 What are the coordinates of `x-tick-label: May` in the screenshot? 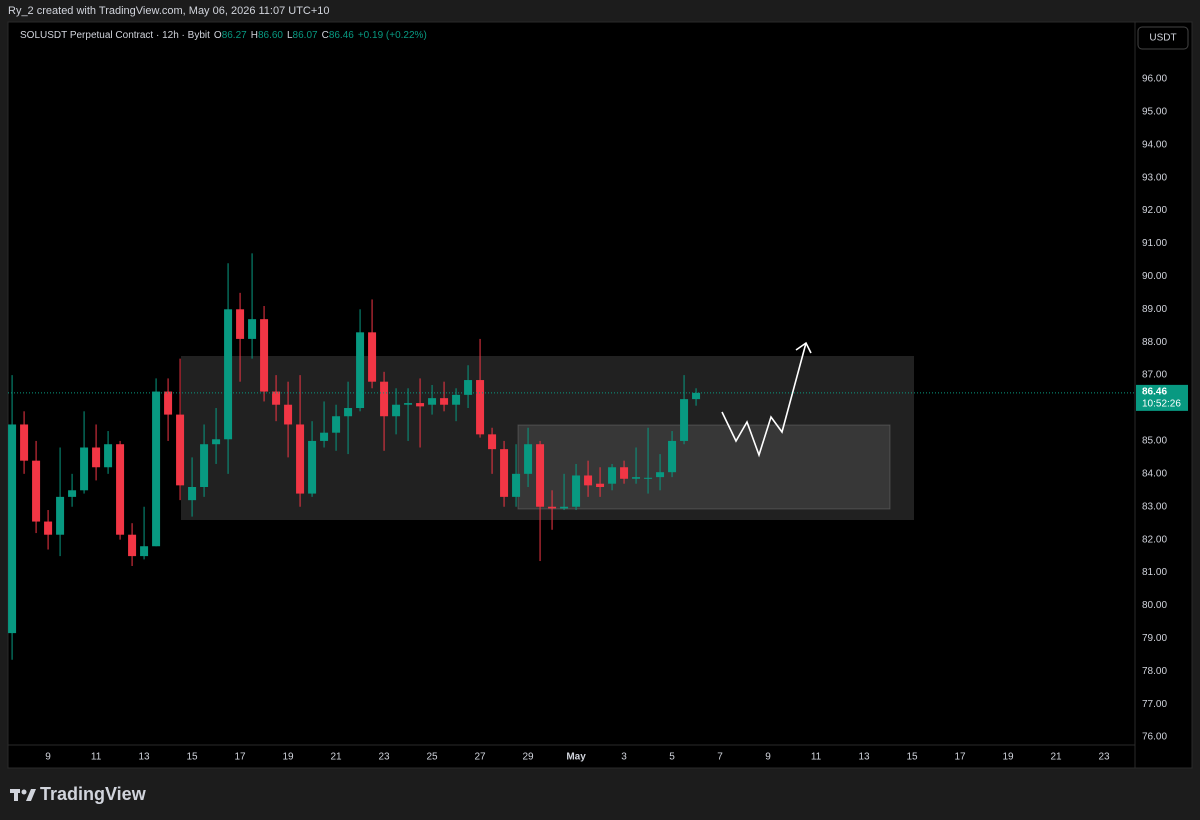 It's located at (576, 757).